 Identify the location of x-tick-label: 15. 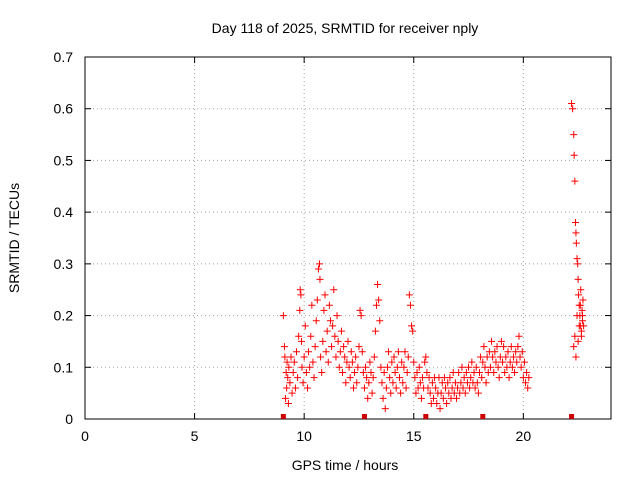
(414, 436).